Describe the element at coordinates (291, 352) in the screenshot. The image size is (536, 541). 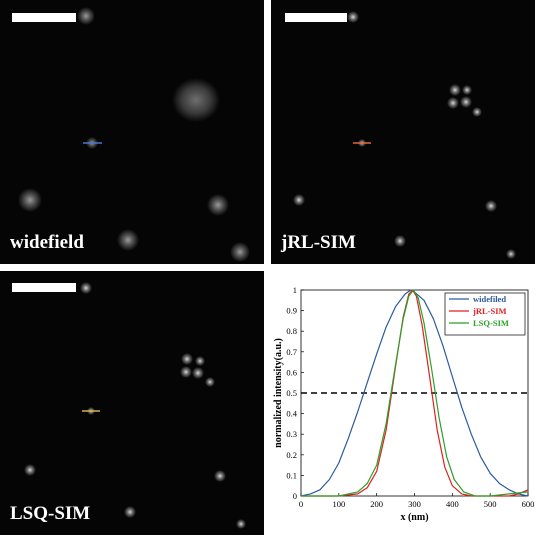
I see `y-tick-label: 0.7` at that location.